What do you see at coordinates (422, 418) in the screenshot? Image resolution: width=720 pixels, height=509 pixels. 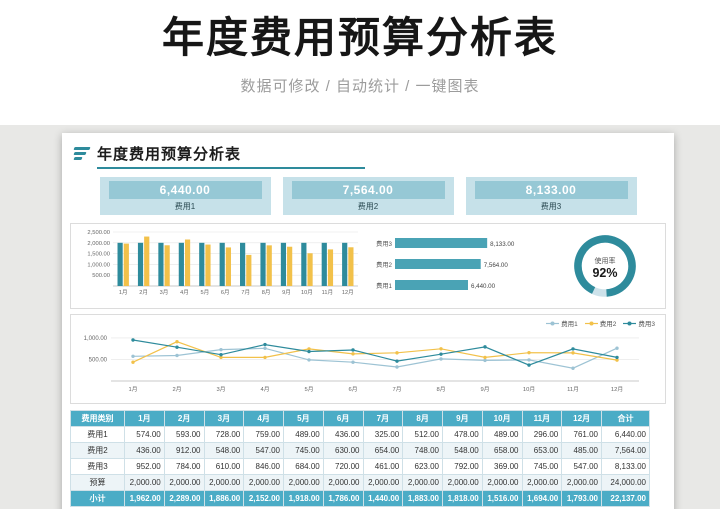 I see `column-header: 8月` at bounding box center [422, 418].